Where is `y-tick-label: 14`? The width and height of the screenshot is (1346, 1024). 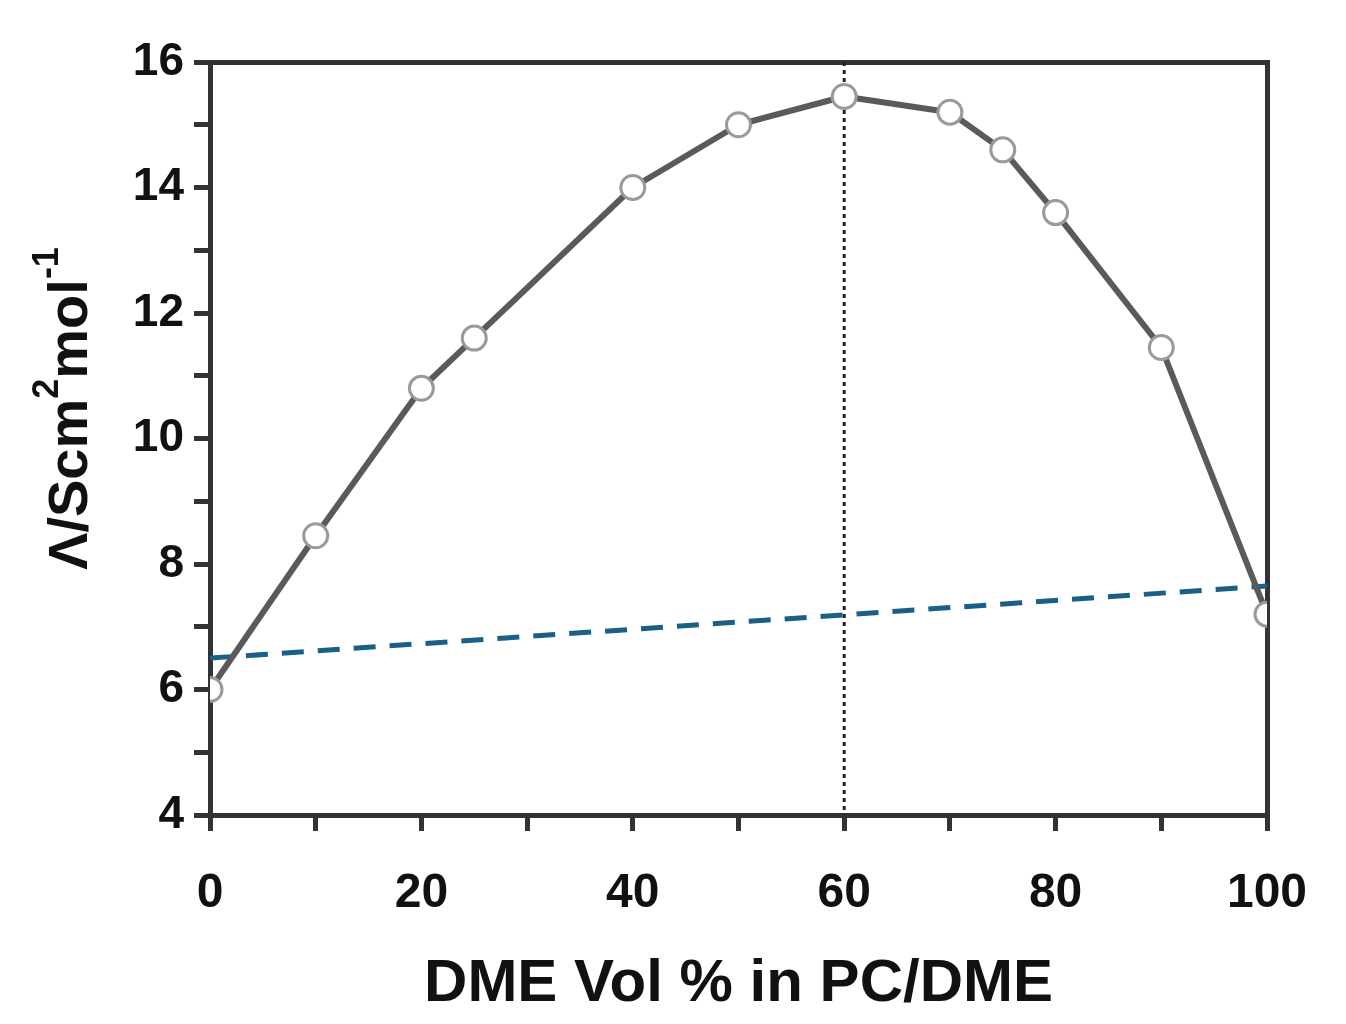 y-tick-label: 14 is located at coordinates (158, 184).